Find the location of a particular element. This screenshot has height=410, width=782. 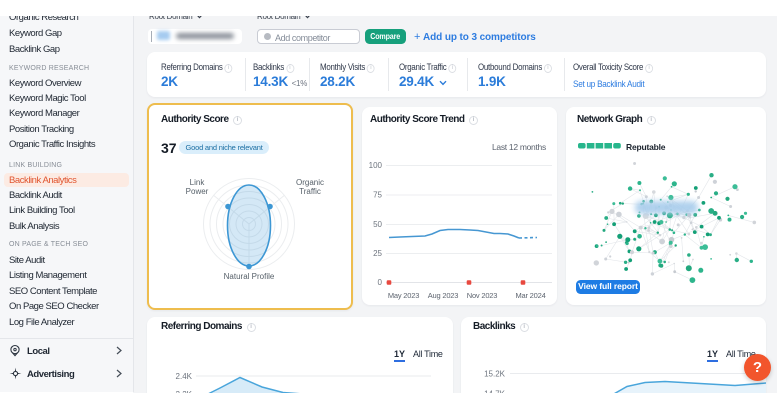

svg-text: Nov 2023 is located at coordinates (482, 295).